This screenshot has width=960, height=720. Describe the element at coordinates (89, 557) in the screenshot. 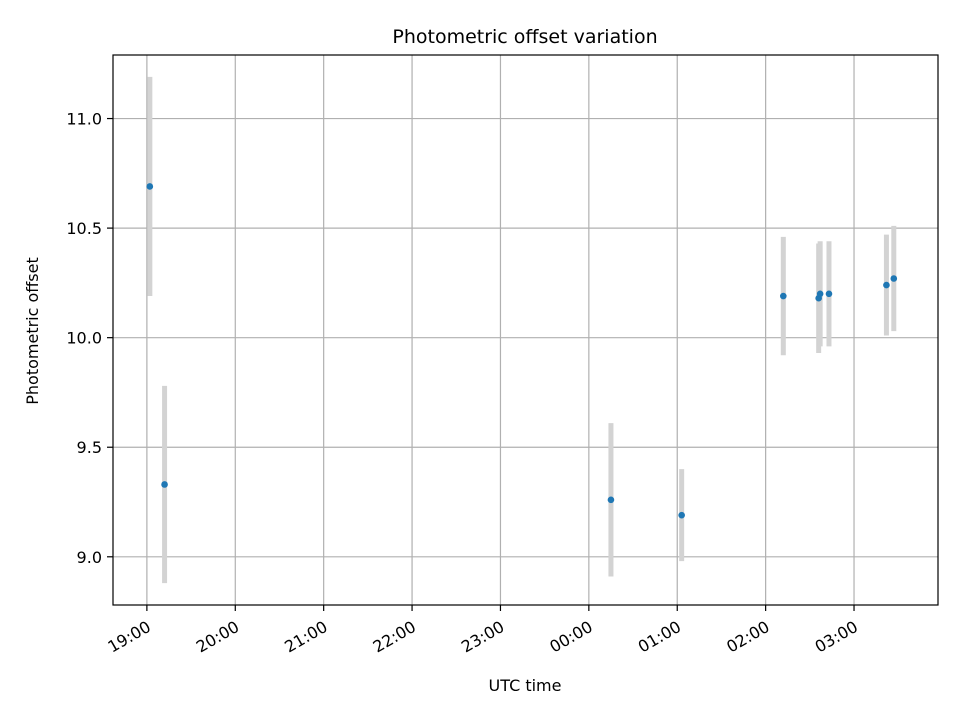

I see `y-tick-label: 9.0` at that location.